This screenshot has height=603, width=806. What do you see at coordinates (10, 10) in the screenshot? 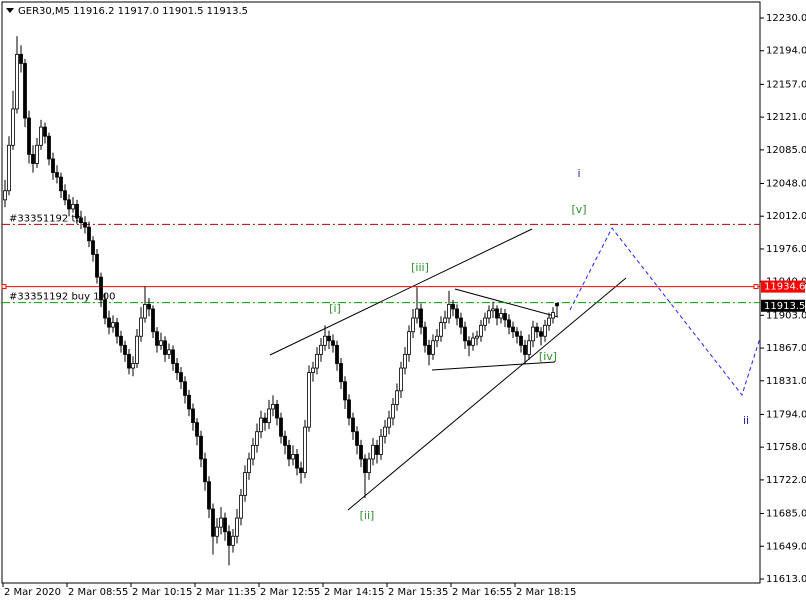
I see `menu-arrow` at bounding box center [10, 10].